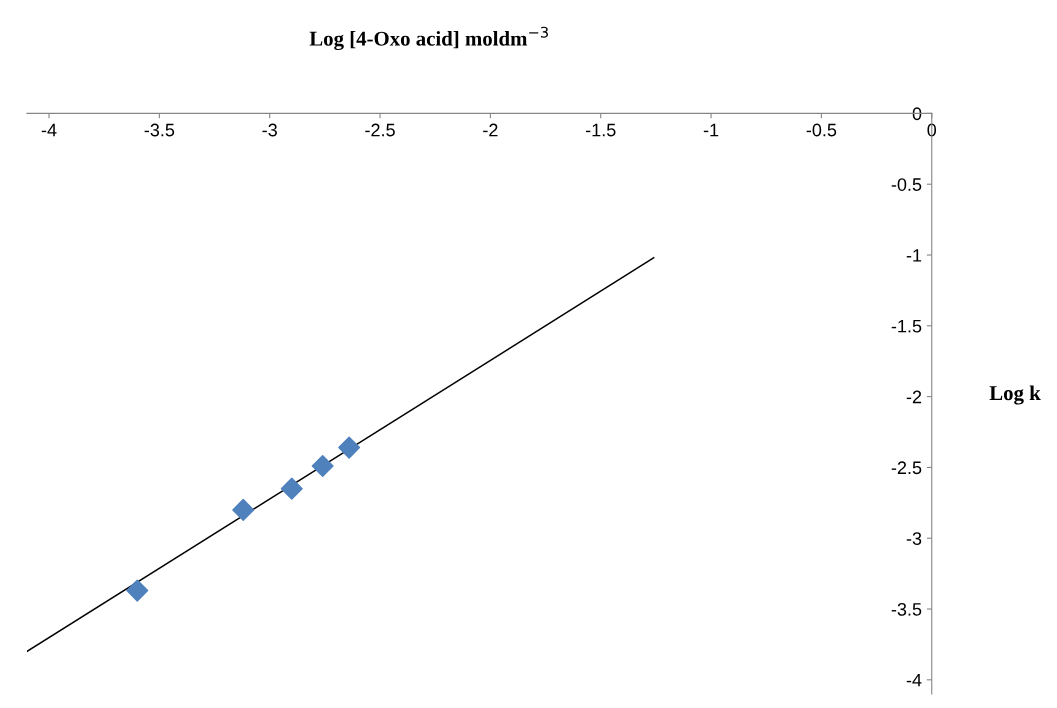  Describe the element at coordinates (914, 538) in the screenshot. I see `y-tick-label: -3` at that location.